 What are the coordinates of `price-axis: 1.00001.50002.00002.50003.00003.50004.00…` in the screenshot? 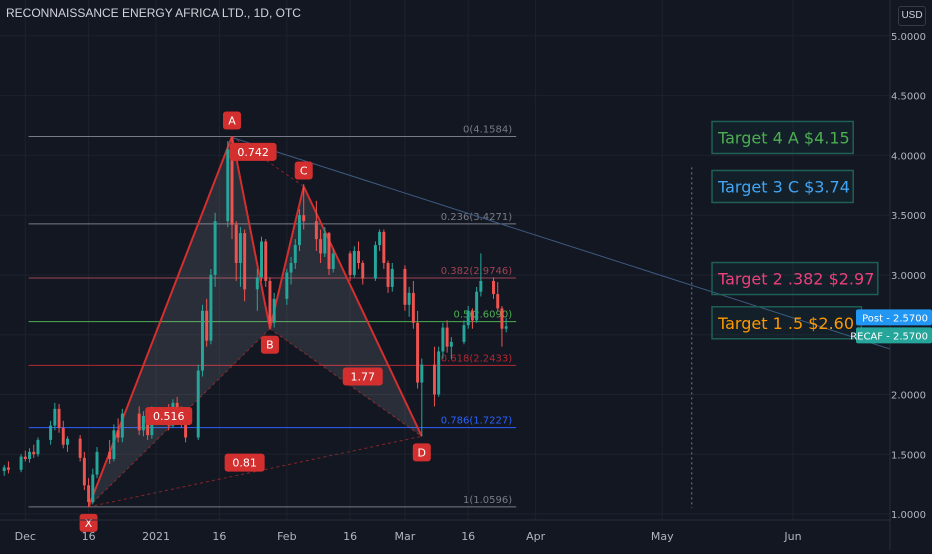 It's located at (910, 275).